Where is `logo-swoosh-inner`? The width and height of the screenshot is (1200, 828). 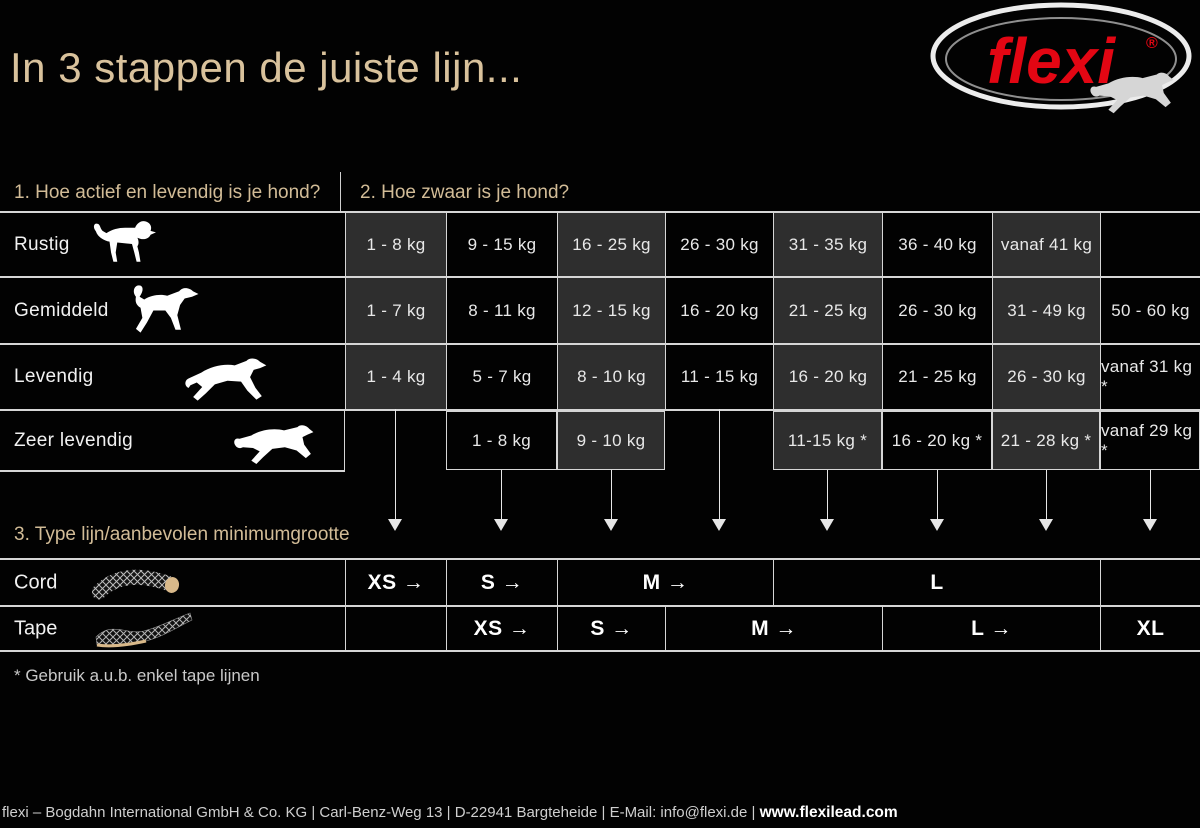 logo-swoosh-inner is located at coordinates (1061, 59).